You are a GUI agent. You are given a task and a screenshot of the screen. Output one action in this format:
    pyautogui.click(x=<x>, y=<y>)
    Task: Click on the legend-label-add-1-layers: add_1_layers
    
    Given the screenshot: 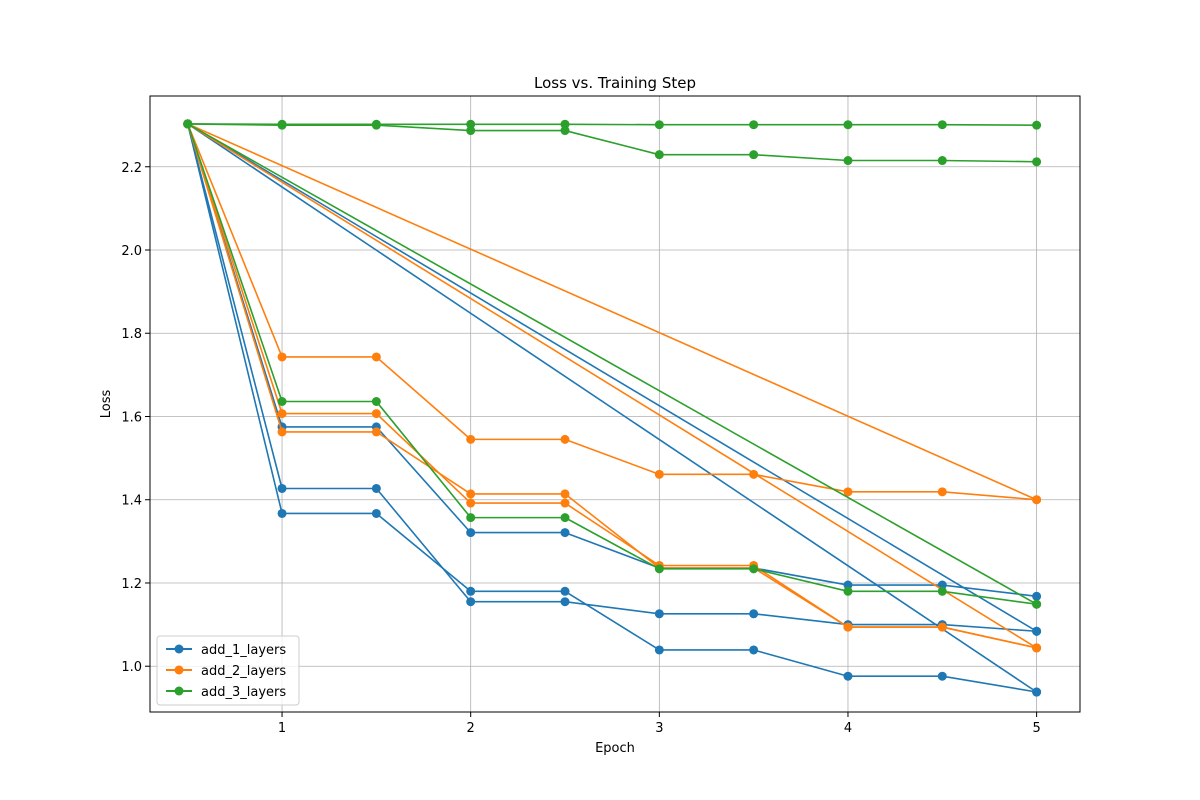 What is the action you would take?
    pyautogui.click(x=243, y=650)
    